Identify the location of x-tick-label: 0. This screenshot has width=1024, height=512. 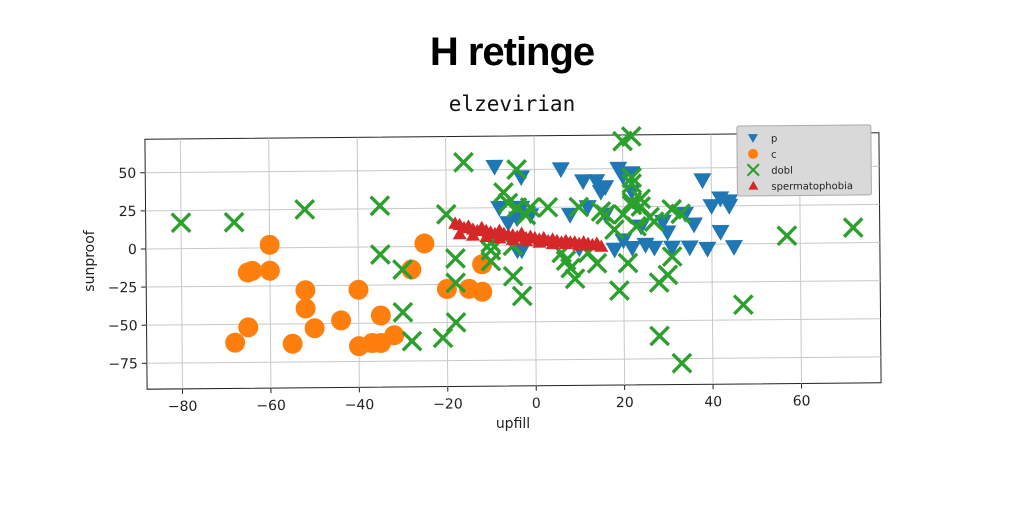
(536, 404).